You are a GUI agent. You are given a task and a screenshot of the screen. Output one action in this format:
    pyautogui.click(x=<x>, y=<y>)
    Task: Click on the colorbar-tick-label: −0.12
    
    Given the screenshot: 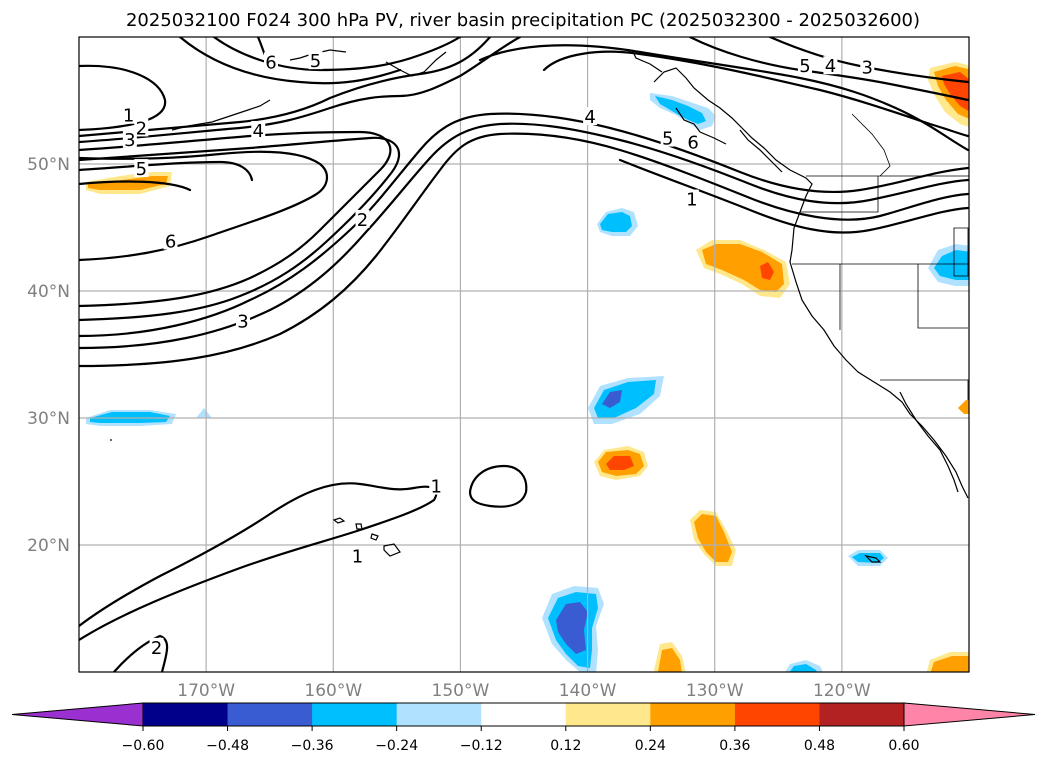 What is the action you would take?
    pyautogui.click(x=481, y=746)
    